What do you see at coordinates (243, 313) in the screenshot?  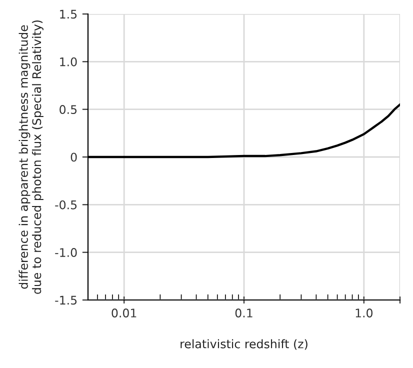 I see `x-tick-label: 0.1` at bounding box center [243, 313].